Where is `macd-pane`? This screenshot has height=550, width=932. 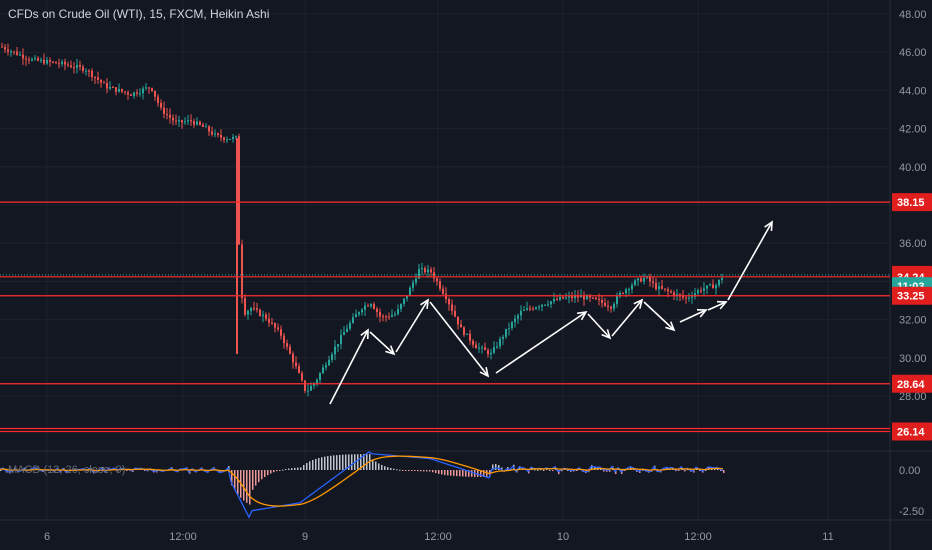 macd-pane is located at coordinates (362, 485).